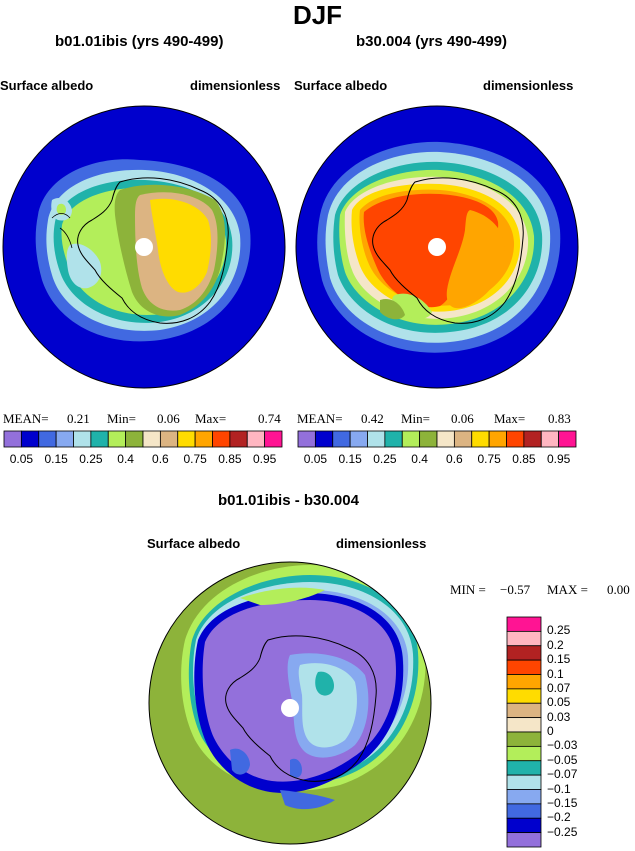 Image resolution: width=635 pixels, height=851 pixels. What do you see at coordinates (562, 802) in the screenshot?
I see `colorbar-tick-label: −0.15` at bounding box center [562, 802].